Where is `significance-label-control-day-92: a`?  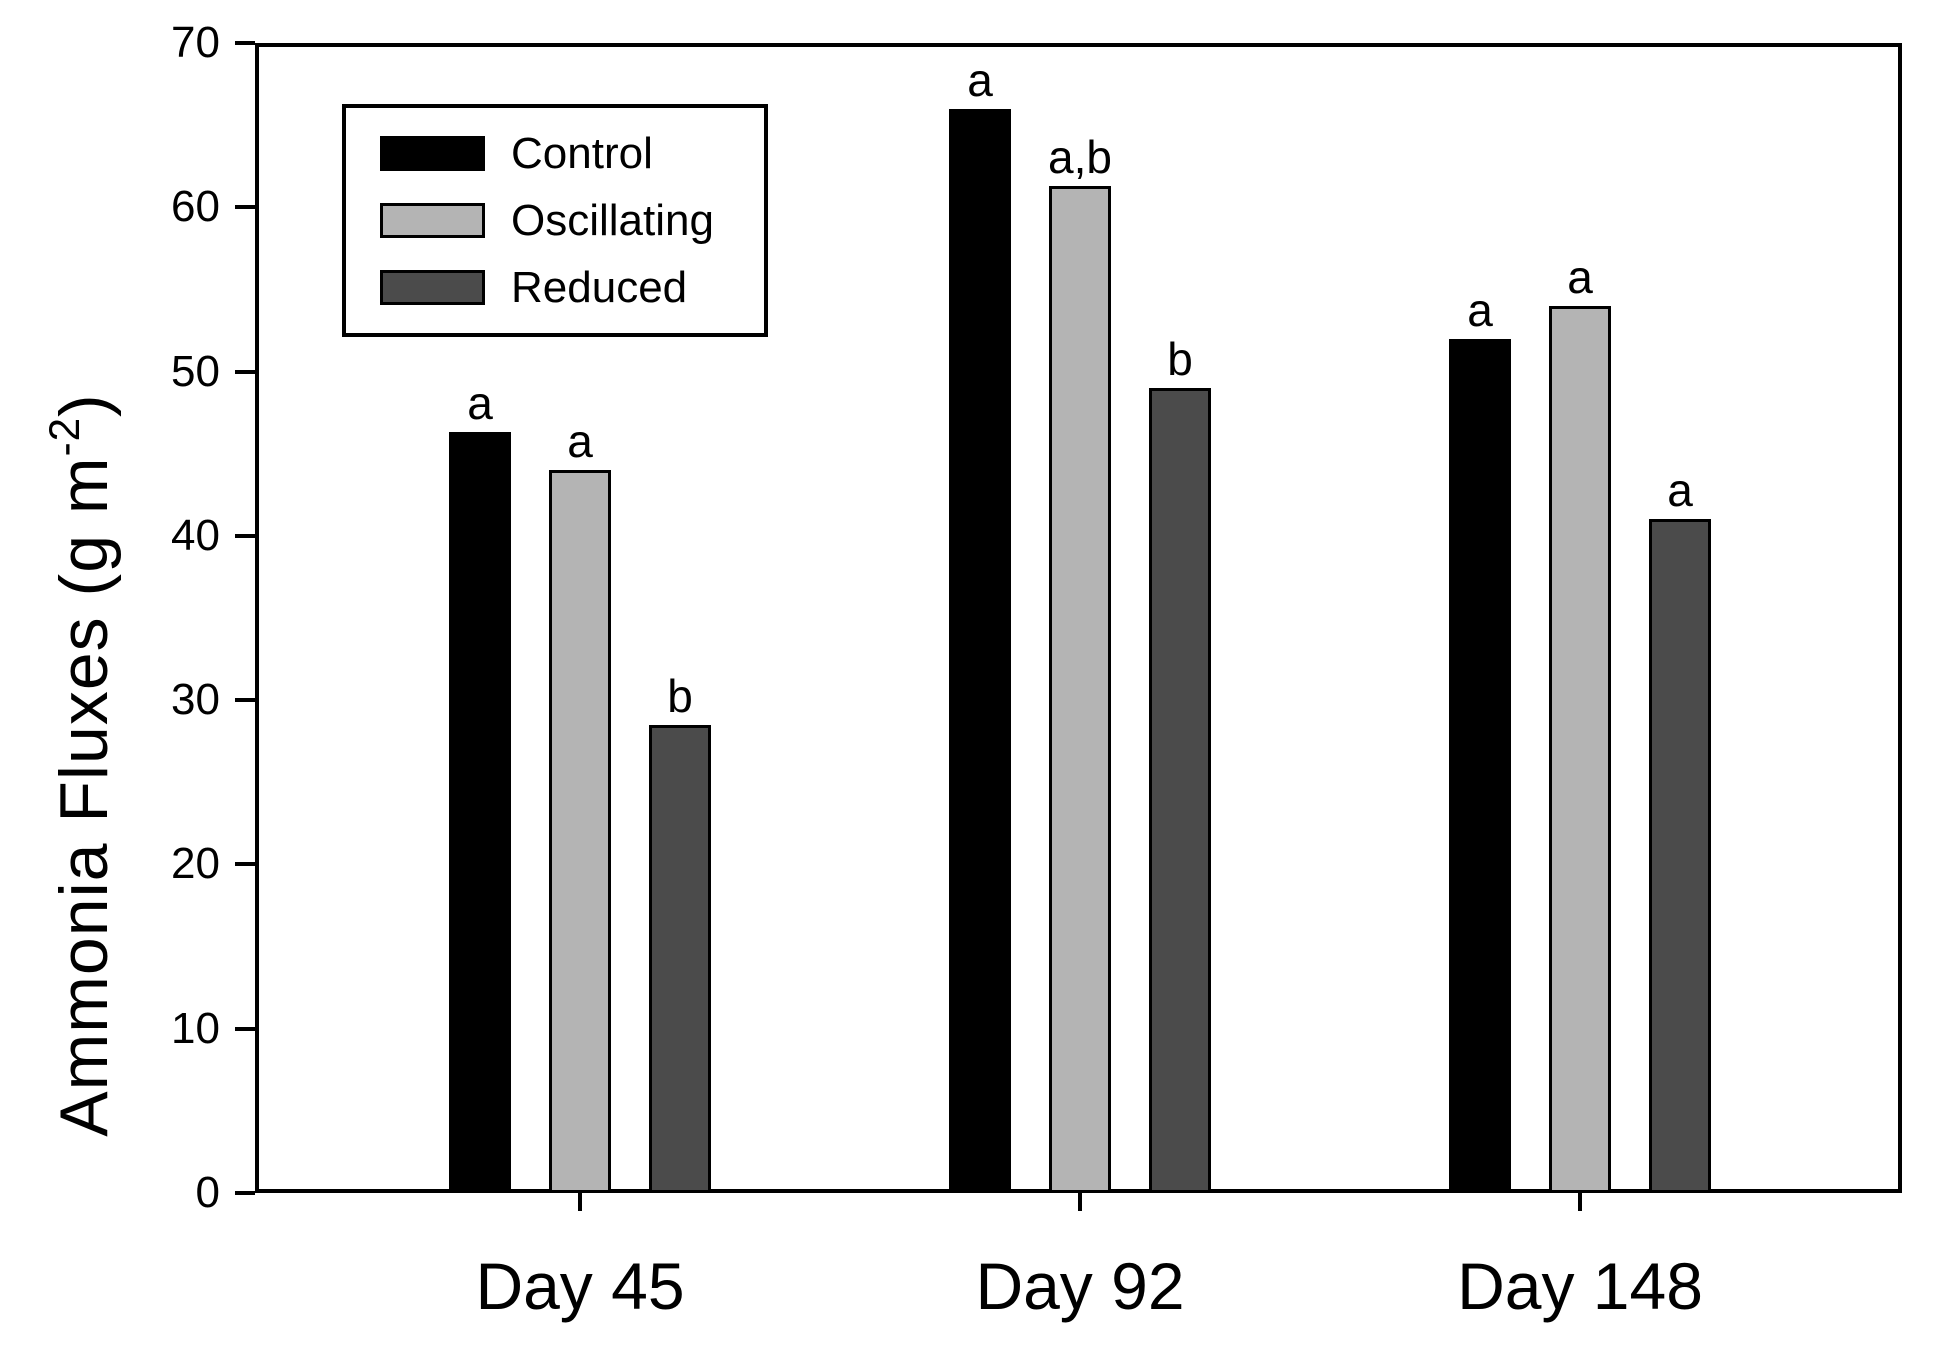 significance-label-control-day-92: a is located at coordinates (980, 79).